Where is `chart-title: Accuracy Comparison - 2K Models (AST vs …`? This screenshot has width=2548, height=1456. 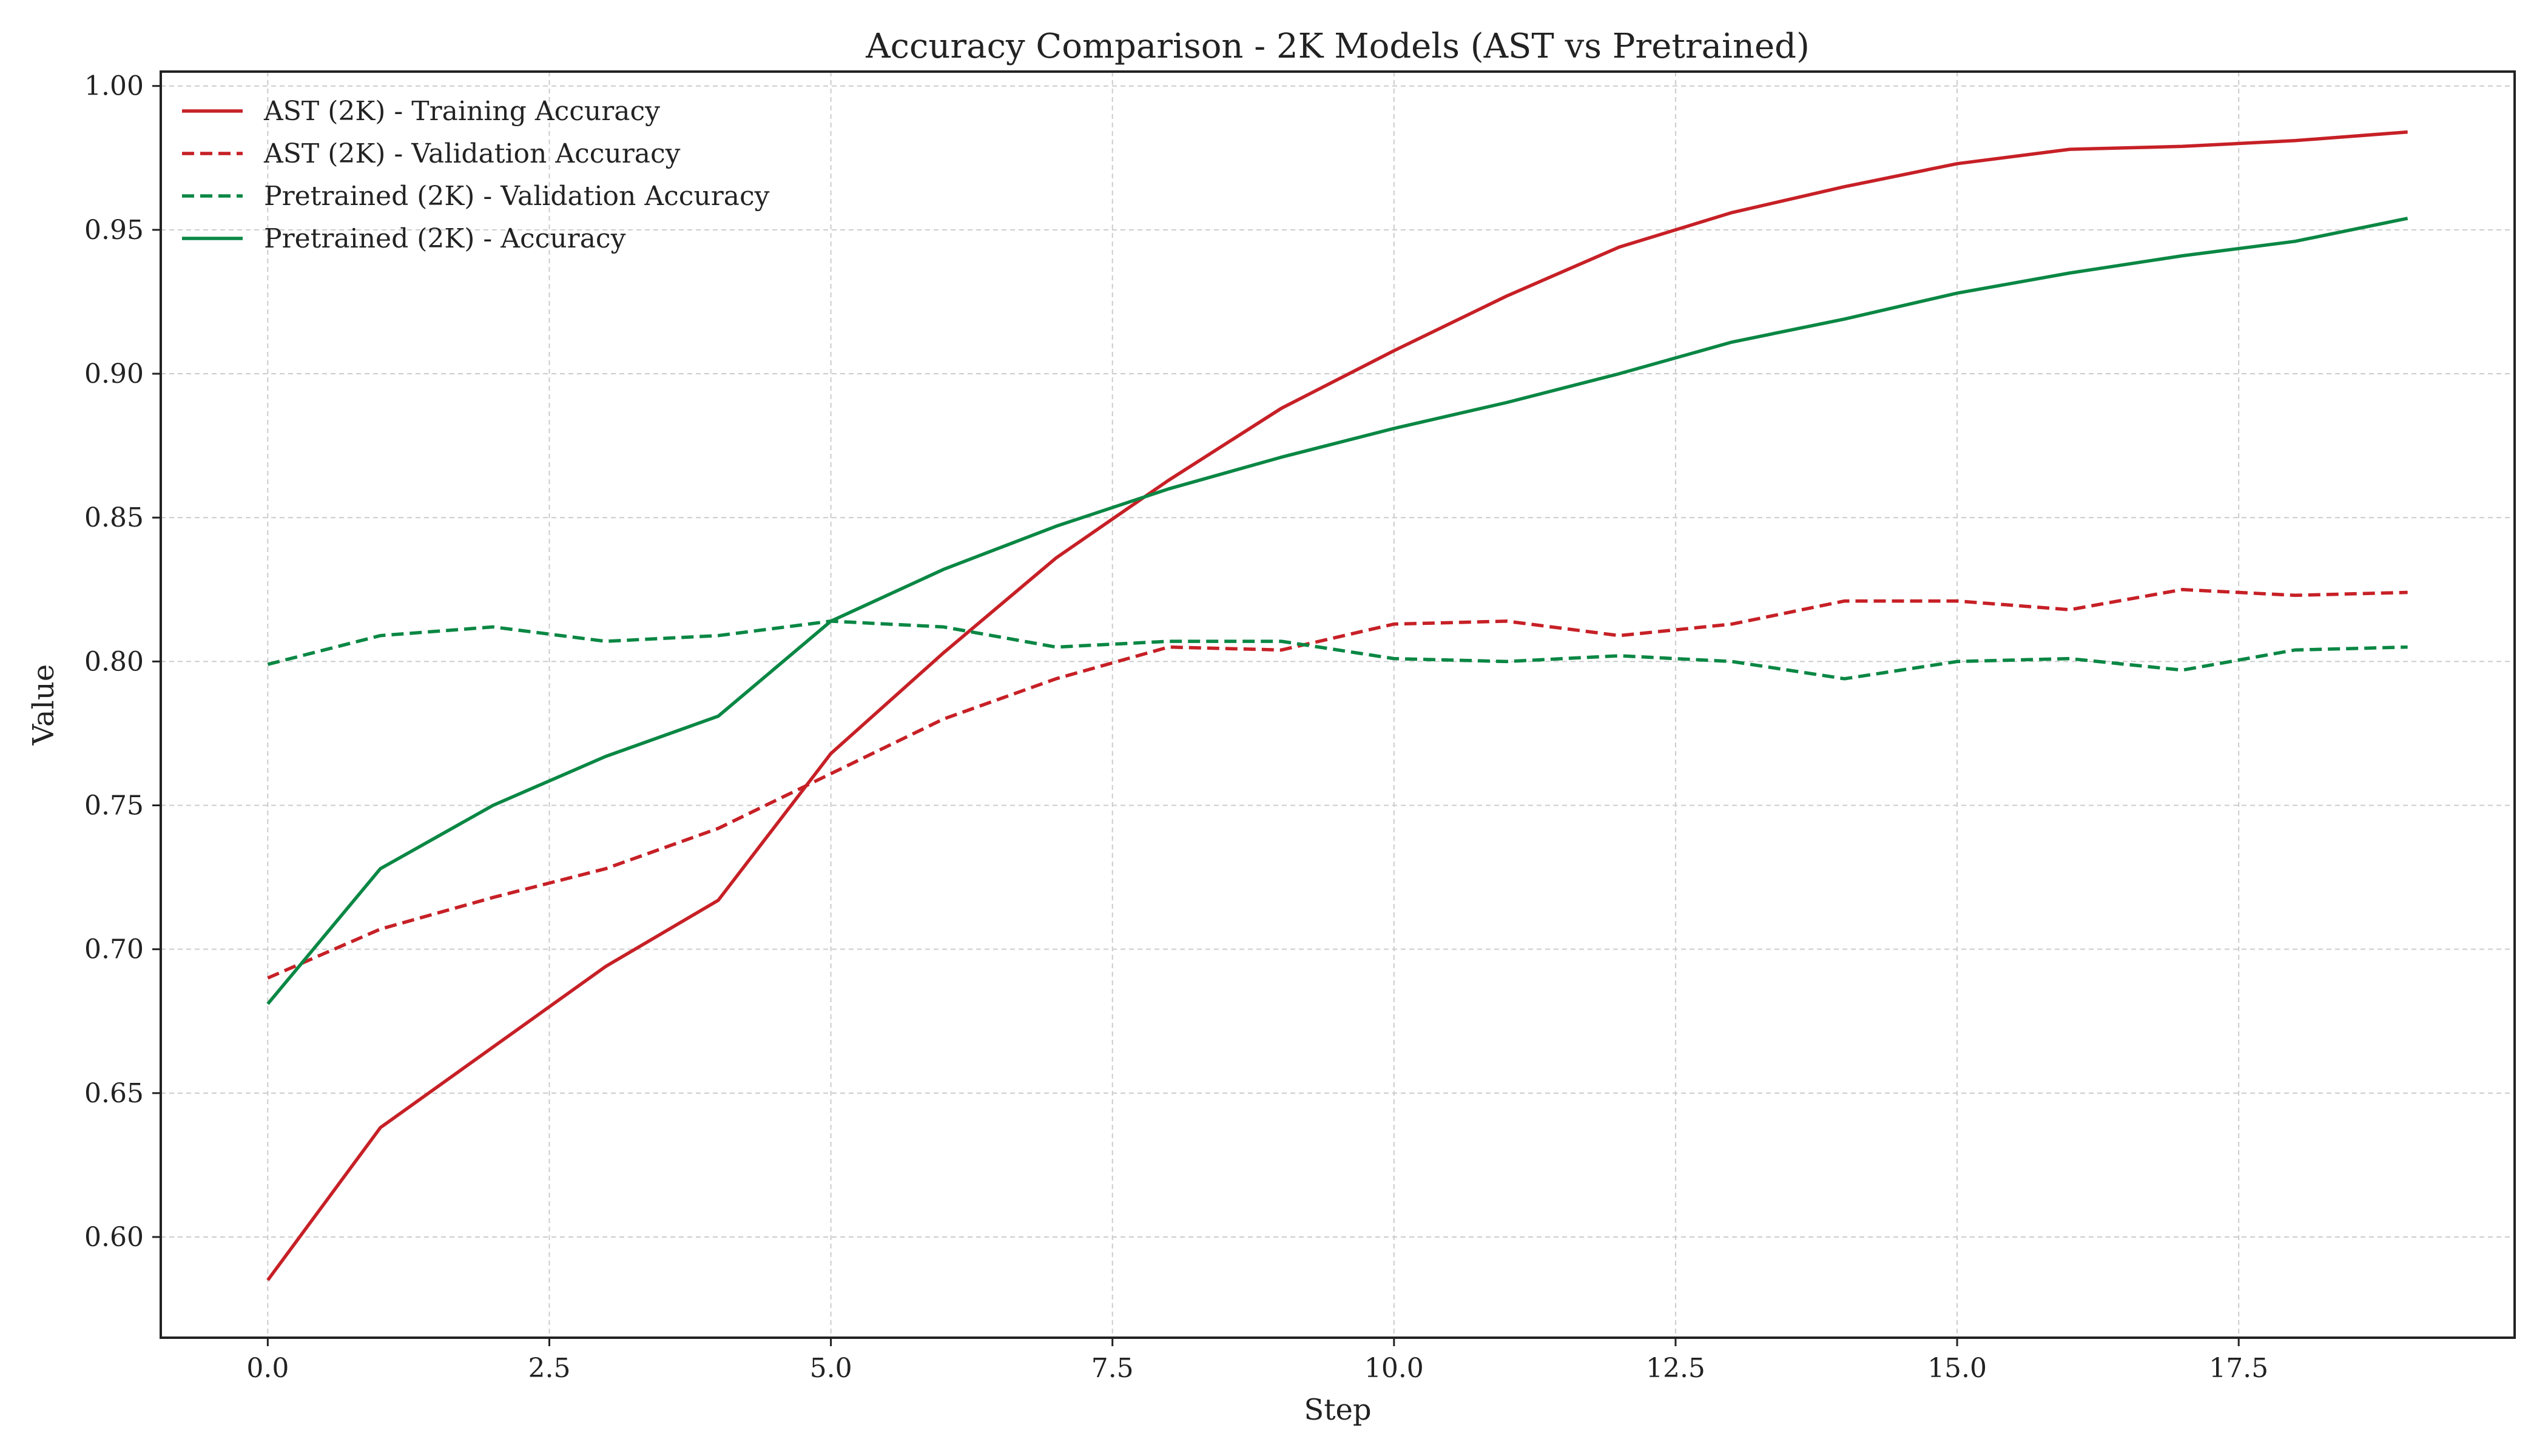
chart-title: Accuracy Comparison - 2K Models (AST vs … is located at coordinates (1337, 46).